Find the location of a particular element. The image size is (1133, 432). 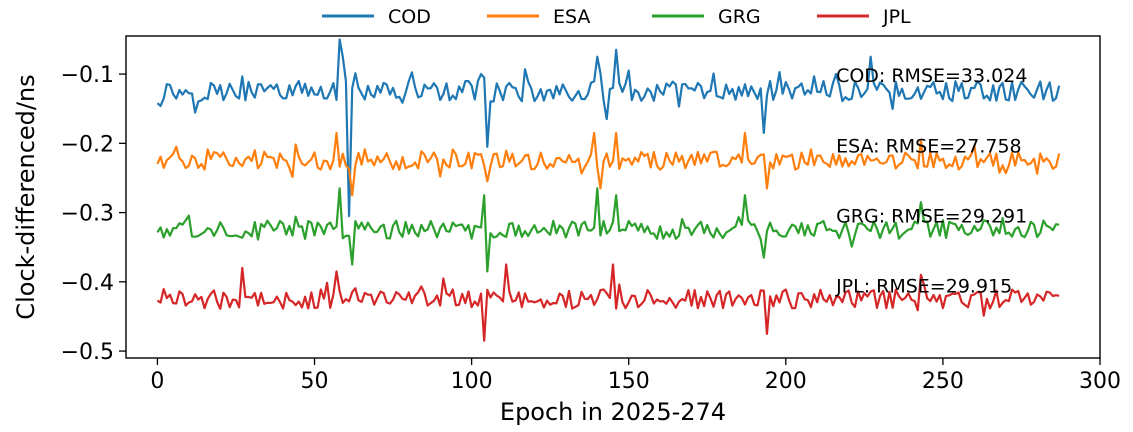

y-tick-label: −0.5 is located at coordinates (87, 352).